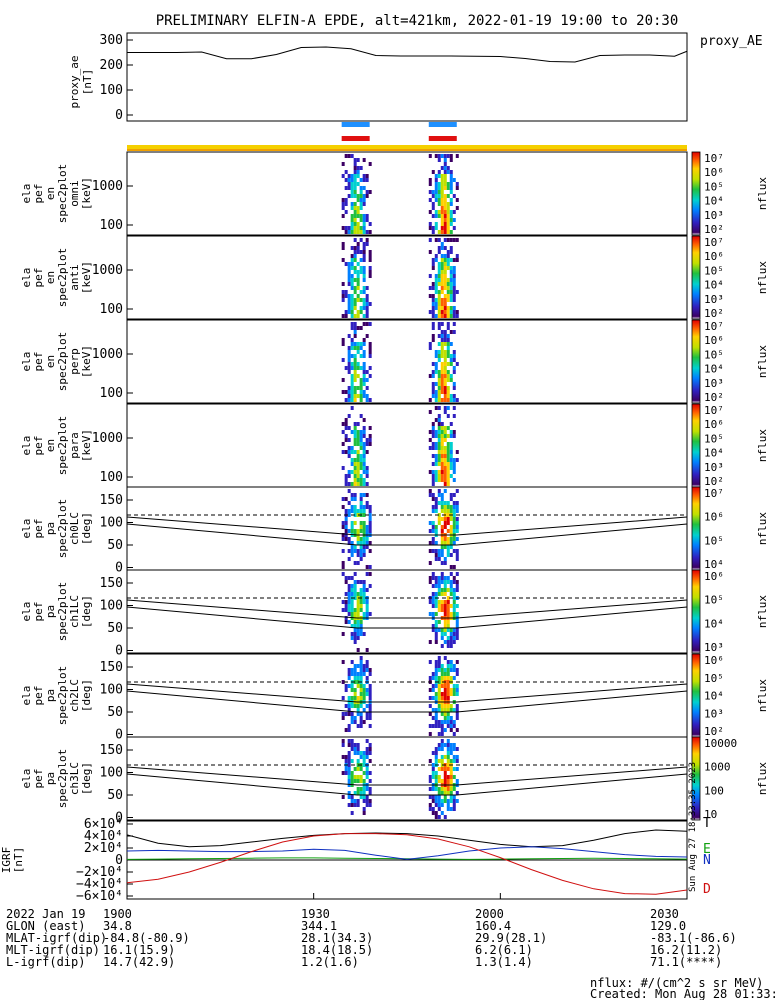 The height and width of the screenshot is (1000, 775). What do you see at coordinates (119, 568) in the screenshot?
I see `spectrogram-tick-label: 0` at bounding box center [119, 568].